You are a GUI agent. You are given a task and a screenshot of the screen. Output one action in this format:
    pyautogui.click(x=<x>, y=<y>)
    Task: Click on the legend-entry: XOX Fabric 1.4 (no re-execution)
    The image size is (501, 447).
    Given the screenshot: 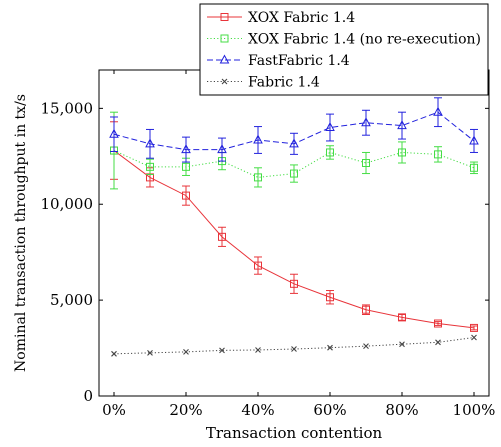 What is the action you would take?
    pyautogui.click(x=344, y=40)
    